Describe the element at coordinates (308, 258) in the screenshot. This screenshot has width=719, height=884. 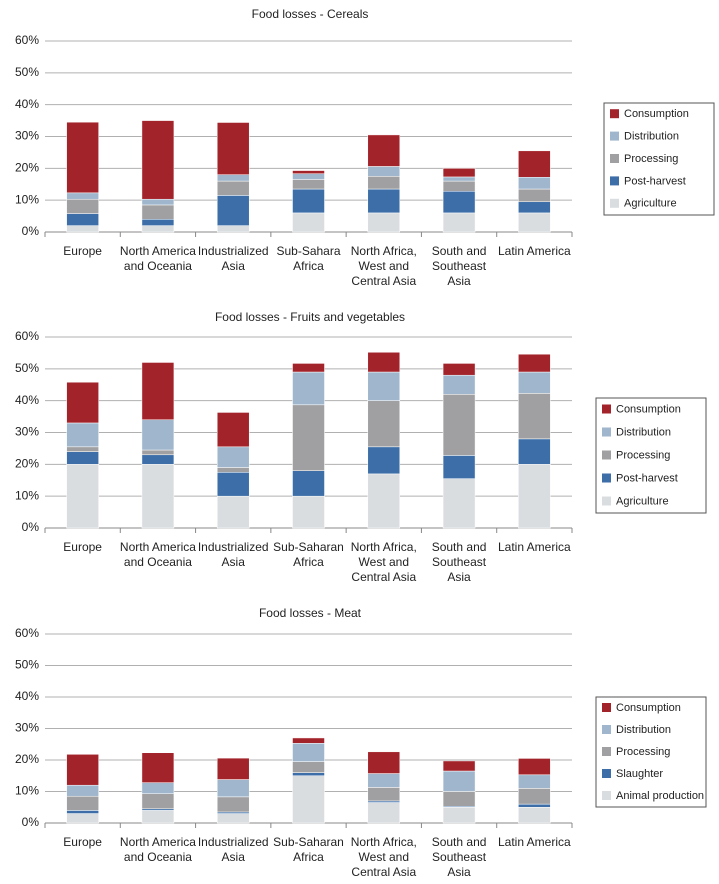
I see `x-tick-label: Sub-Sahara Africa` at that location.